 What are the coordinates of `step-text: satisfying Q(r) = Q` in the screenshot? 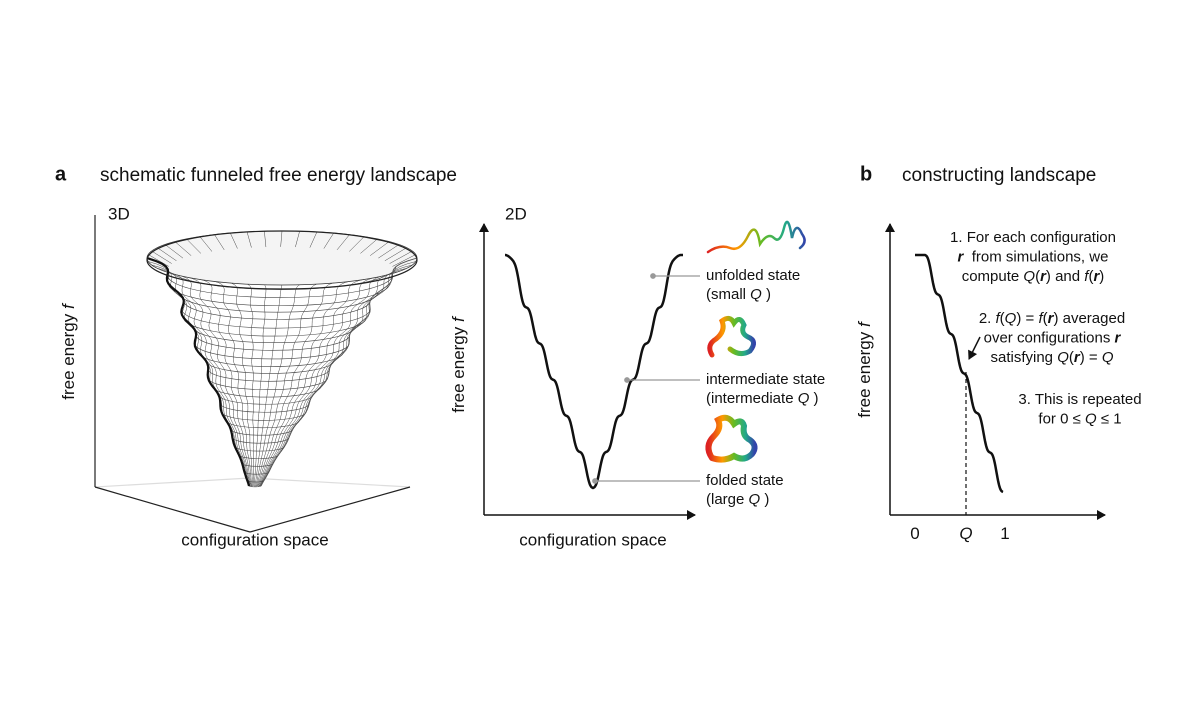 It's located at (1052, 357).